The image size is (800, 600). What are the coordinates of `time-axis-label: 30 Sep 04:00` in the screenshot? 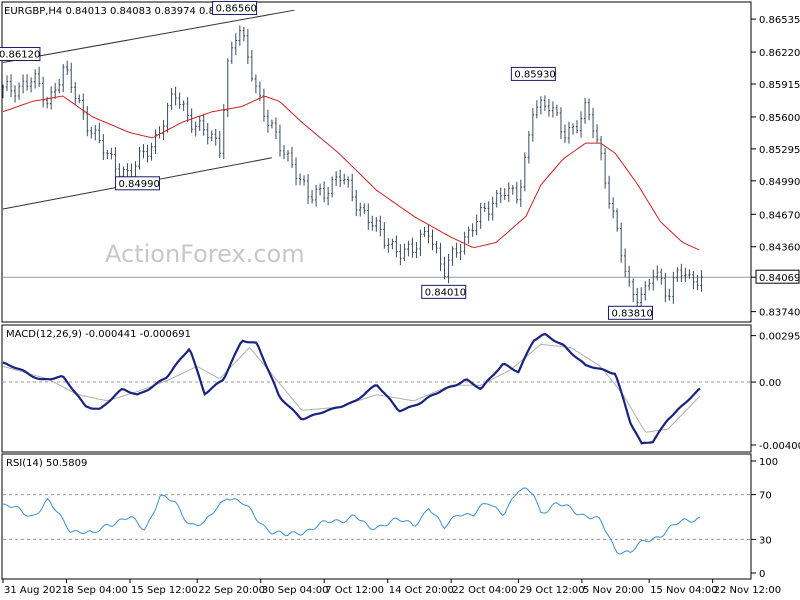 It's located at (295, 590).